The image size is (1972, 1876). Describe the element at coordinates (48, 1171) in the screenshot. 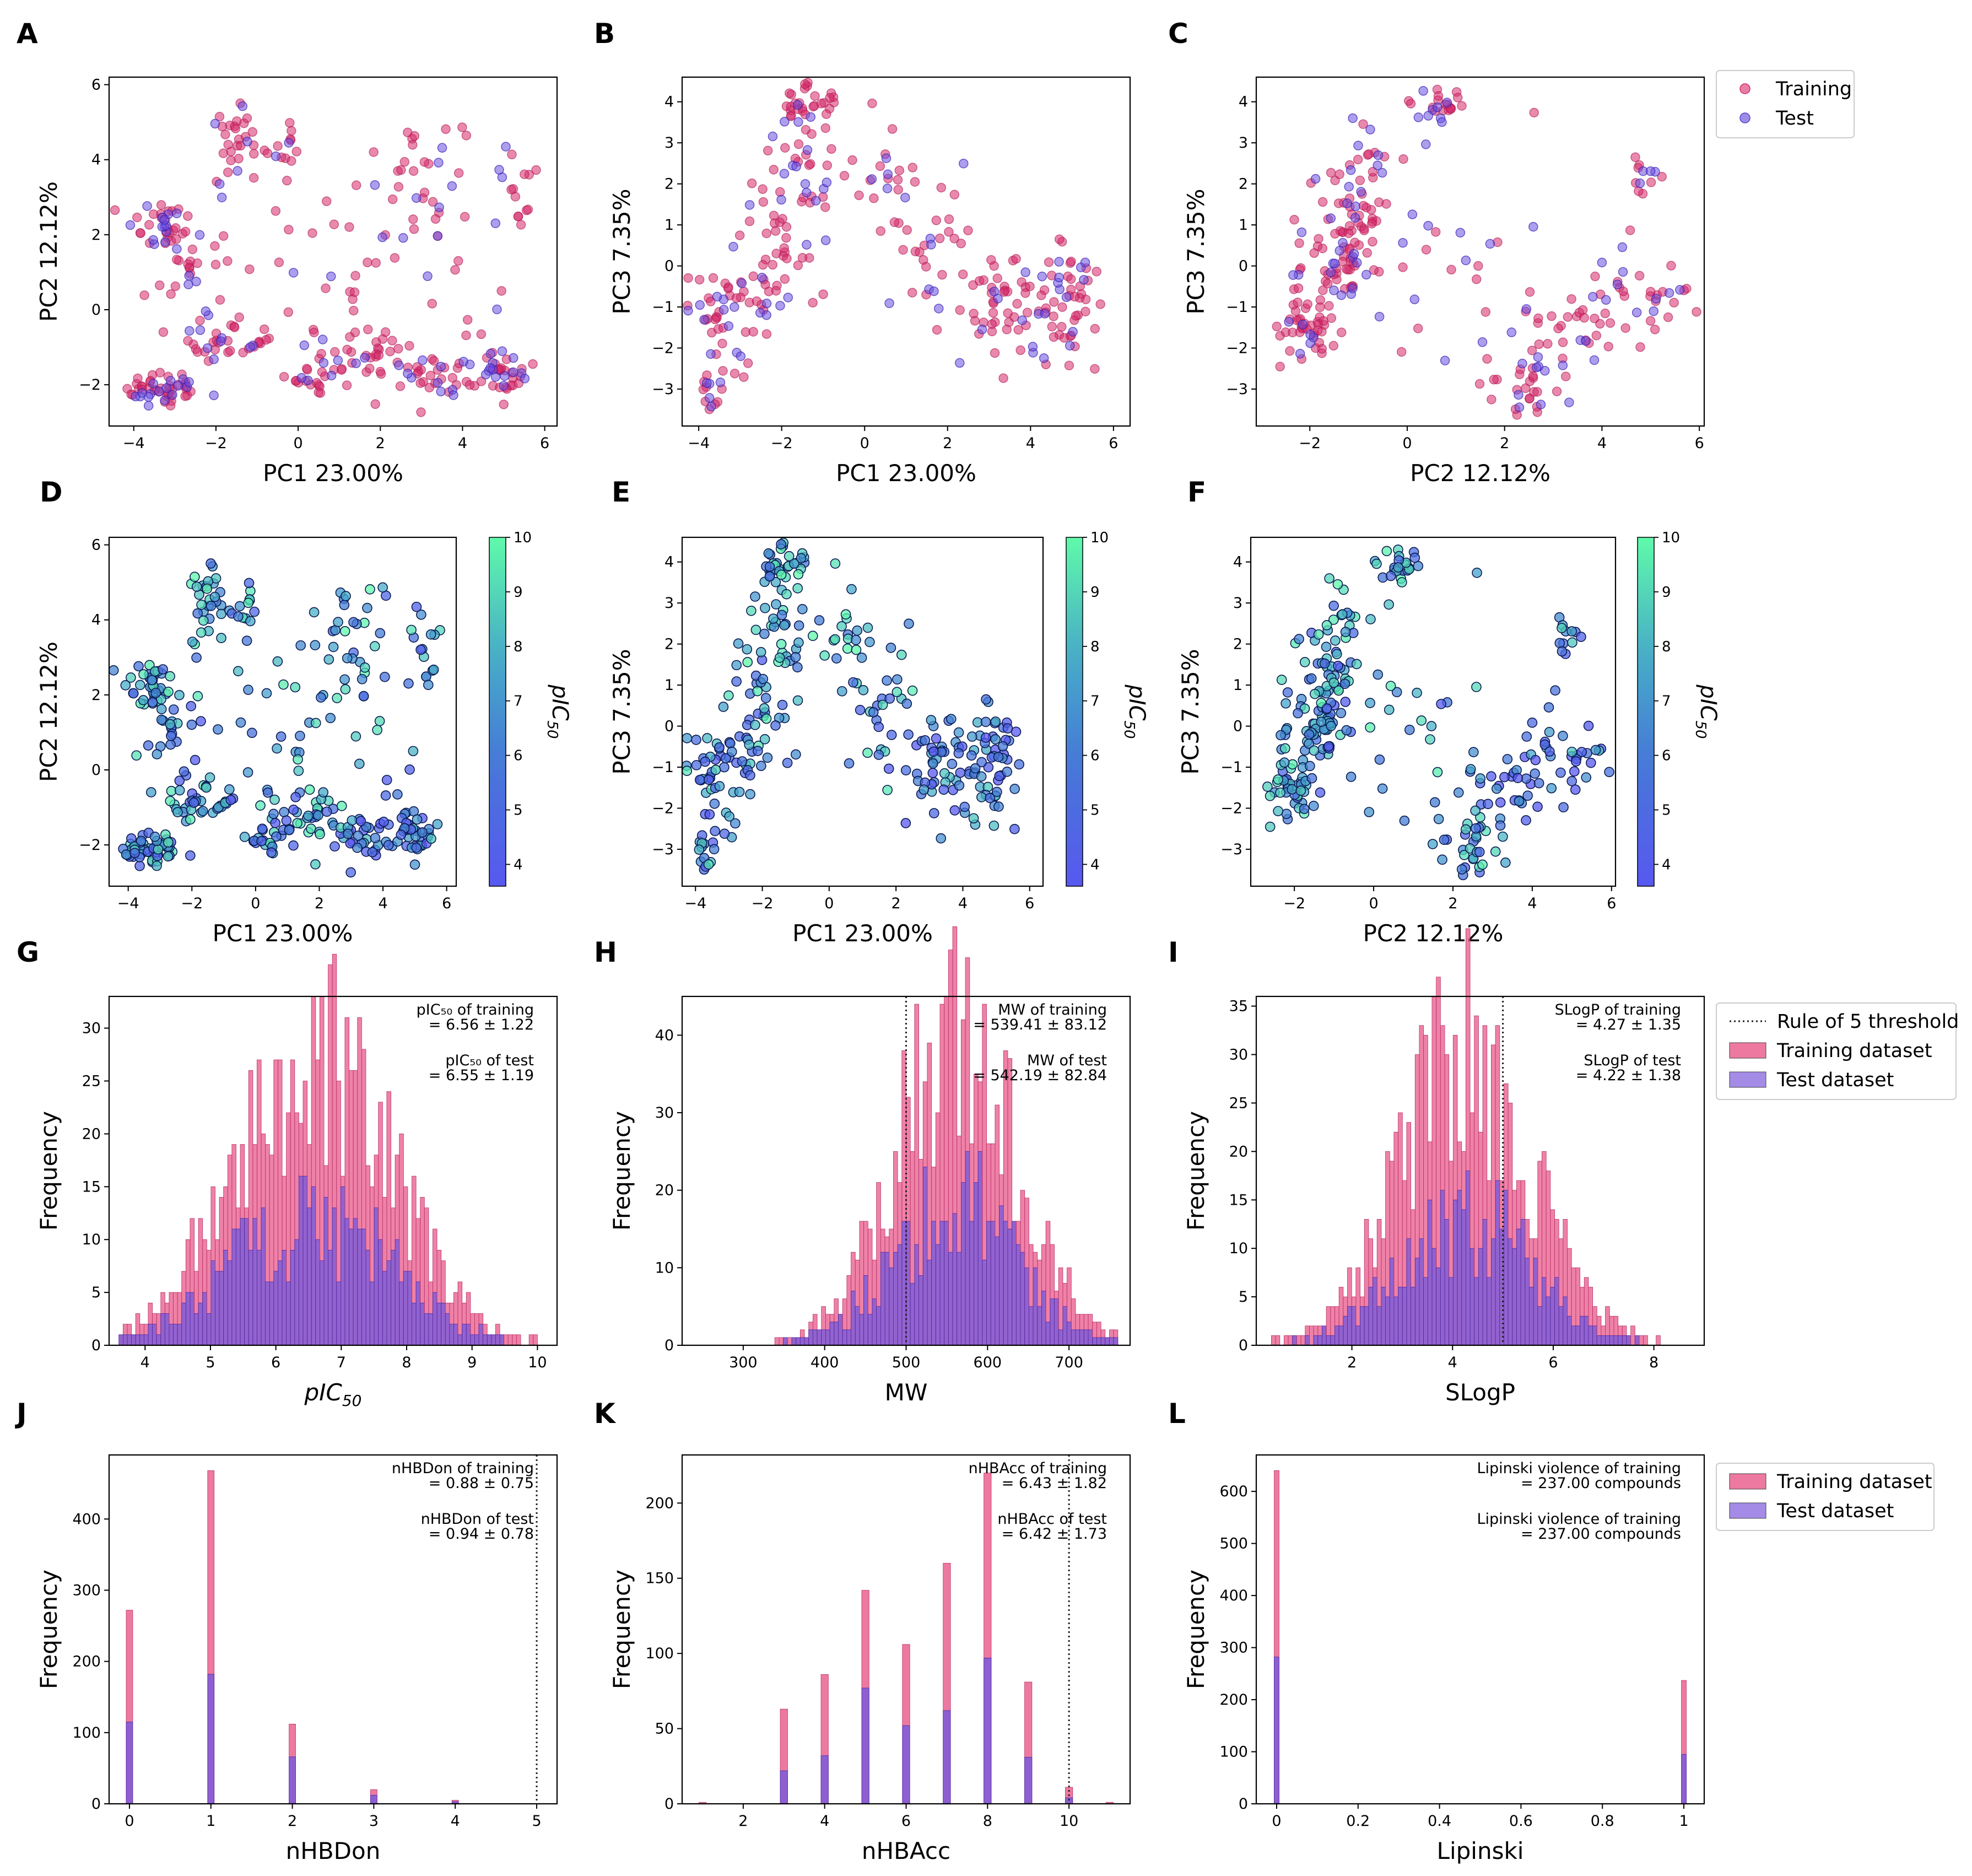

I see `y-axis-label: Frequency` at that location.